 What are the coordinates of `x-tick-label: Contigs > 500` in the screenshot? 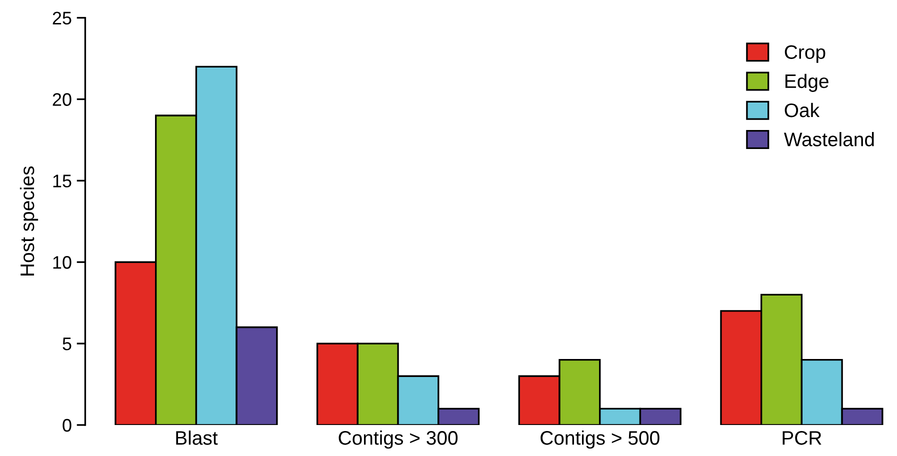 It's located at (600, 439).